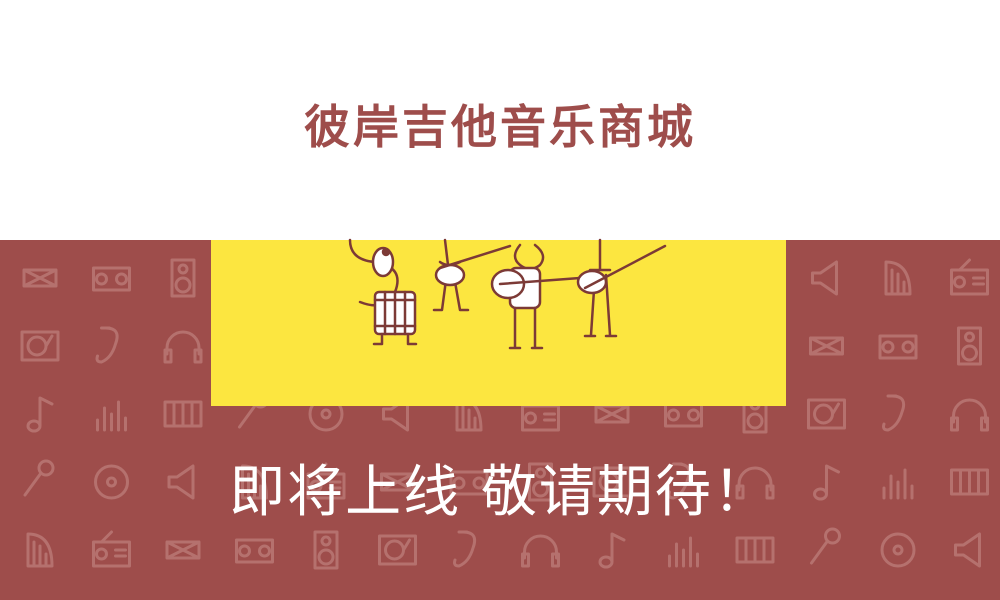 The width and height of the screenshot is (1000, 600). I want to click on band-musicians, so click(507, 294).